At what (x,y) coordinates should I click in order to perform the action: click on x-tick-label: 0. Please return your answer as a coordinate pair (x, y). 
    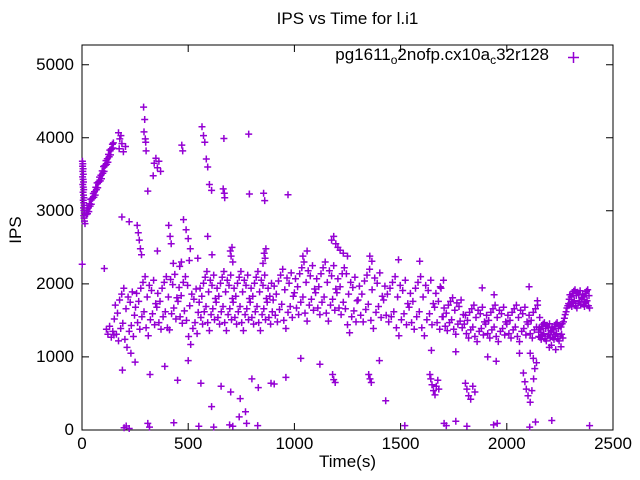
    Looking at the image, I should click on (82, 443).